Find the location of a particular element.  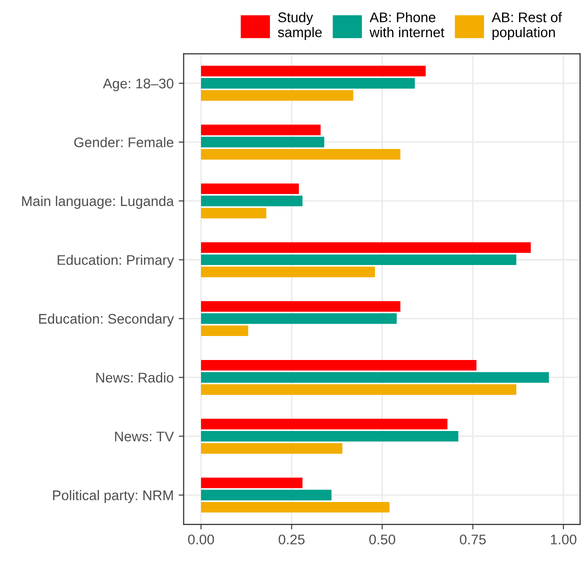

x-tick-label: 0.50 is located at coordinates (382, 539).